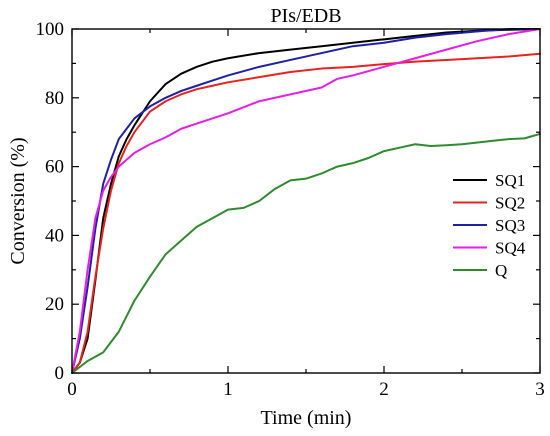 Image resolution: width=550 pixels, height=436 pixels. I want to click on x-tick-label: 2, so click(384, 389).